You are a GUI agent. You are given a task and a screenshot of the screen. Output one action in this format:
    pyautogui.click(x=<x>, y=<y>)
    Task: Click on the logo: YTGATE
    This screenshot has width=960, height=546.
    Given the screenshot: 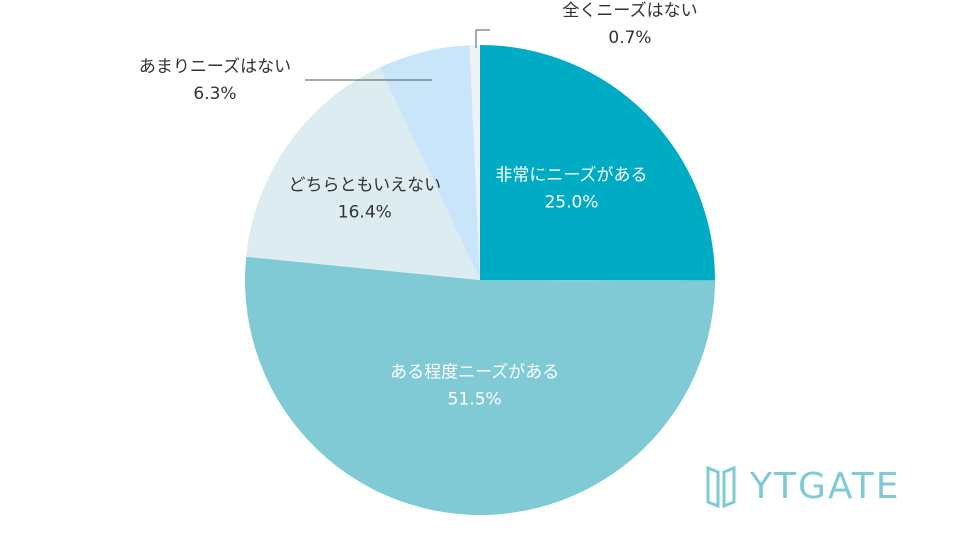 What is the action you would take?
    pyautogui.click(x=803, y=487)
    